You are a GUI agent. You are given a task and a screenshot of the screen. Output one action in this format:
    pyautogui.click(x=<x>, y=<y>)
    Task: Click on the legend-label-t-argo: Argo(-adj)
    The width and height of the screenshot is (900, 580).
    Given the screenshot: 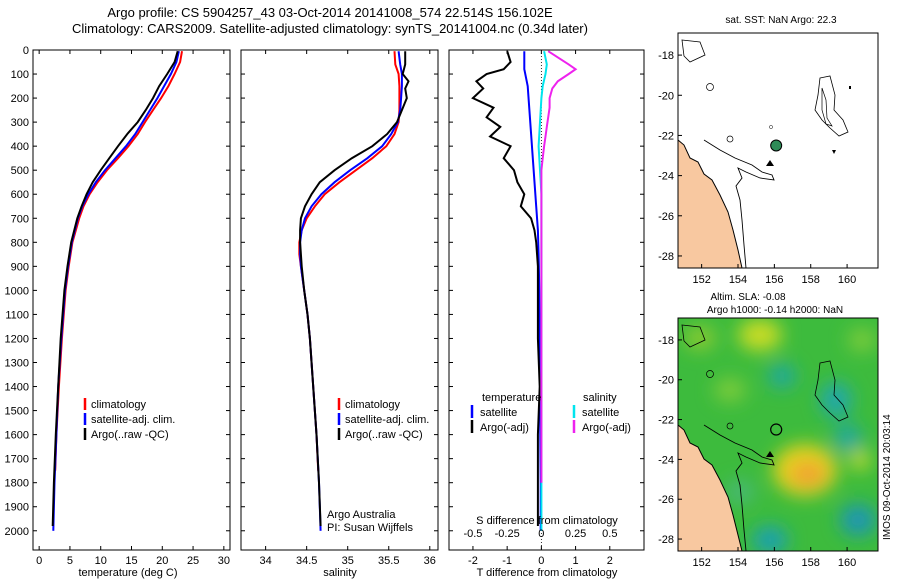 What is the action you would take?
    pyautogui.click(x=504, y=428)
    